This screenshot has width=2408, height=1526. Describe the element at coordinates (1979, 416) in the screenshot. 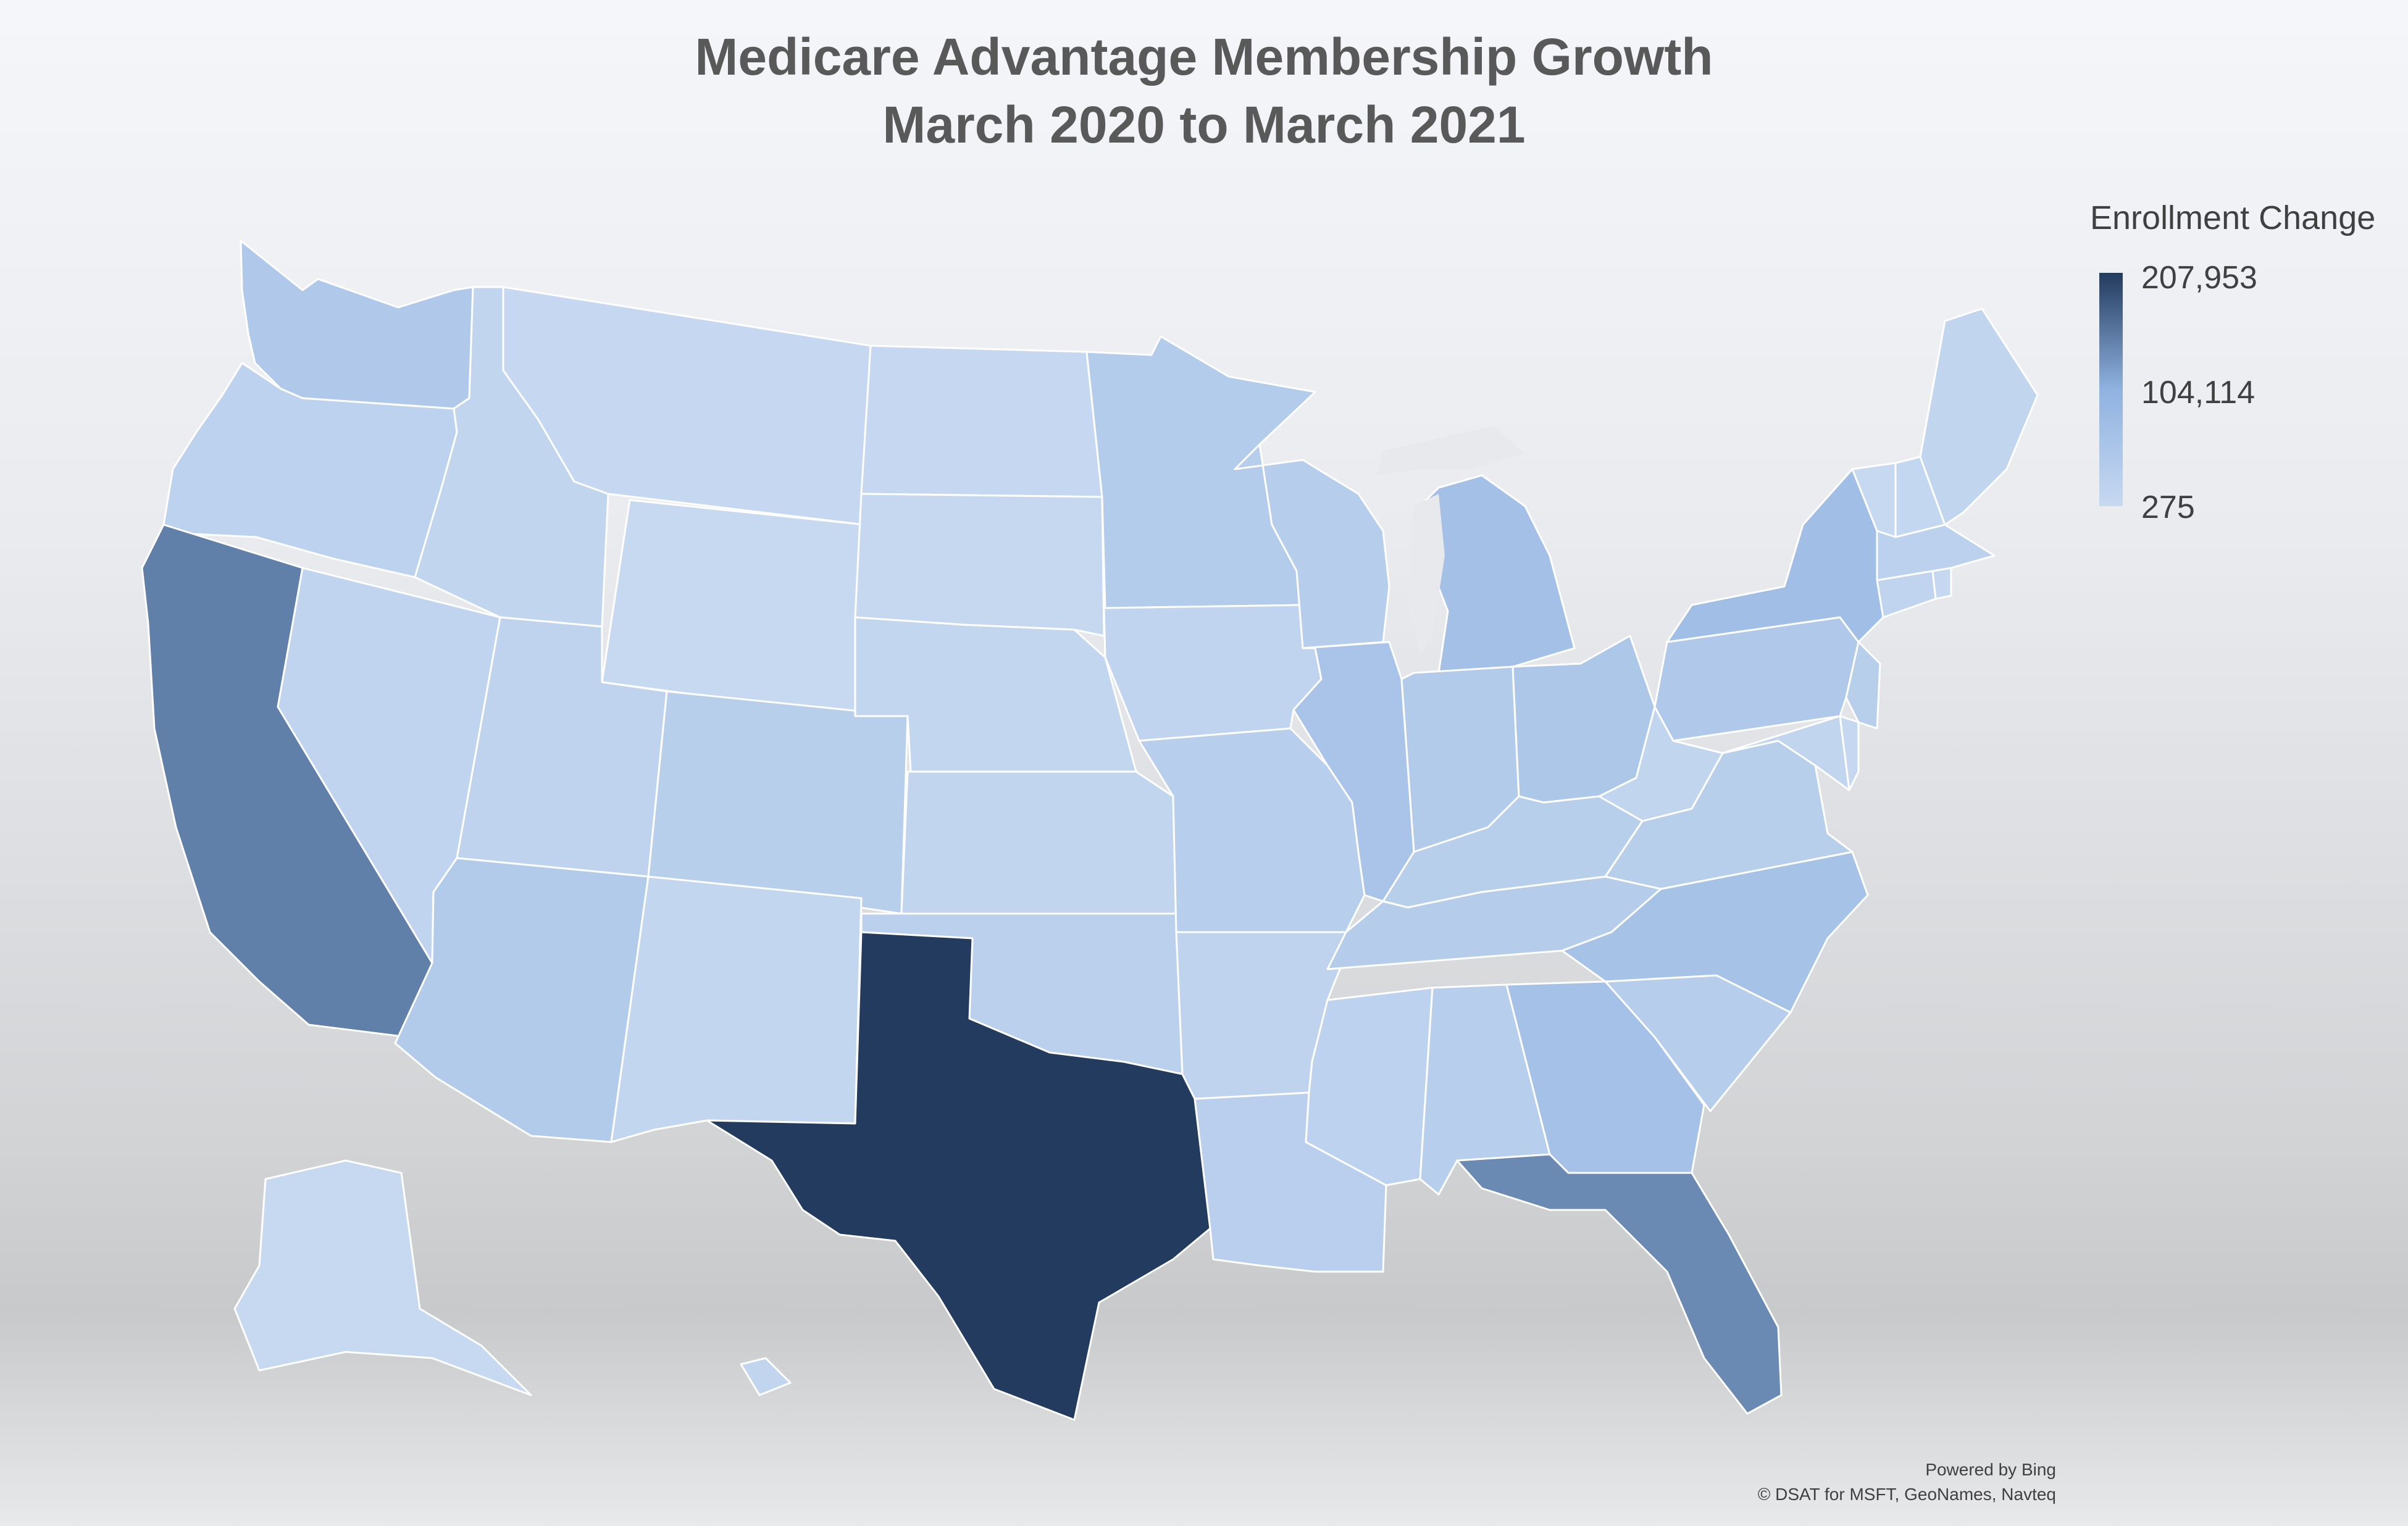

I see `state-me` at that location.